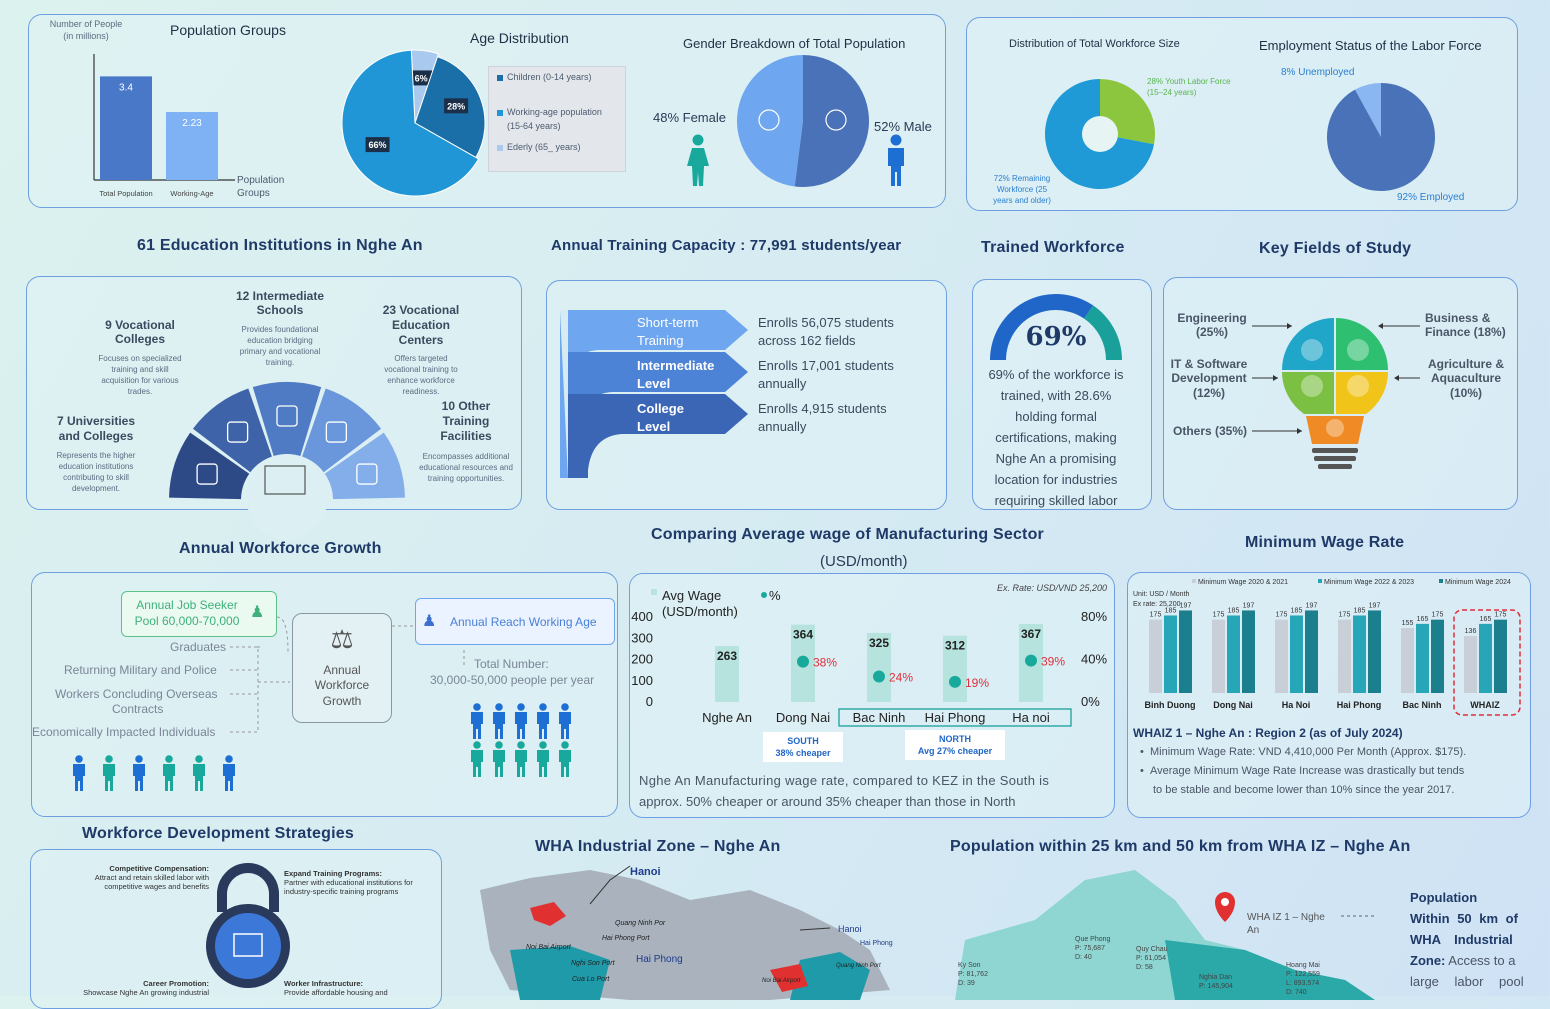  Describe the element at coordinates (727, 717) in the screenshot. I see `wage-category-label: Nghe An` at that location.